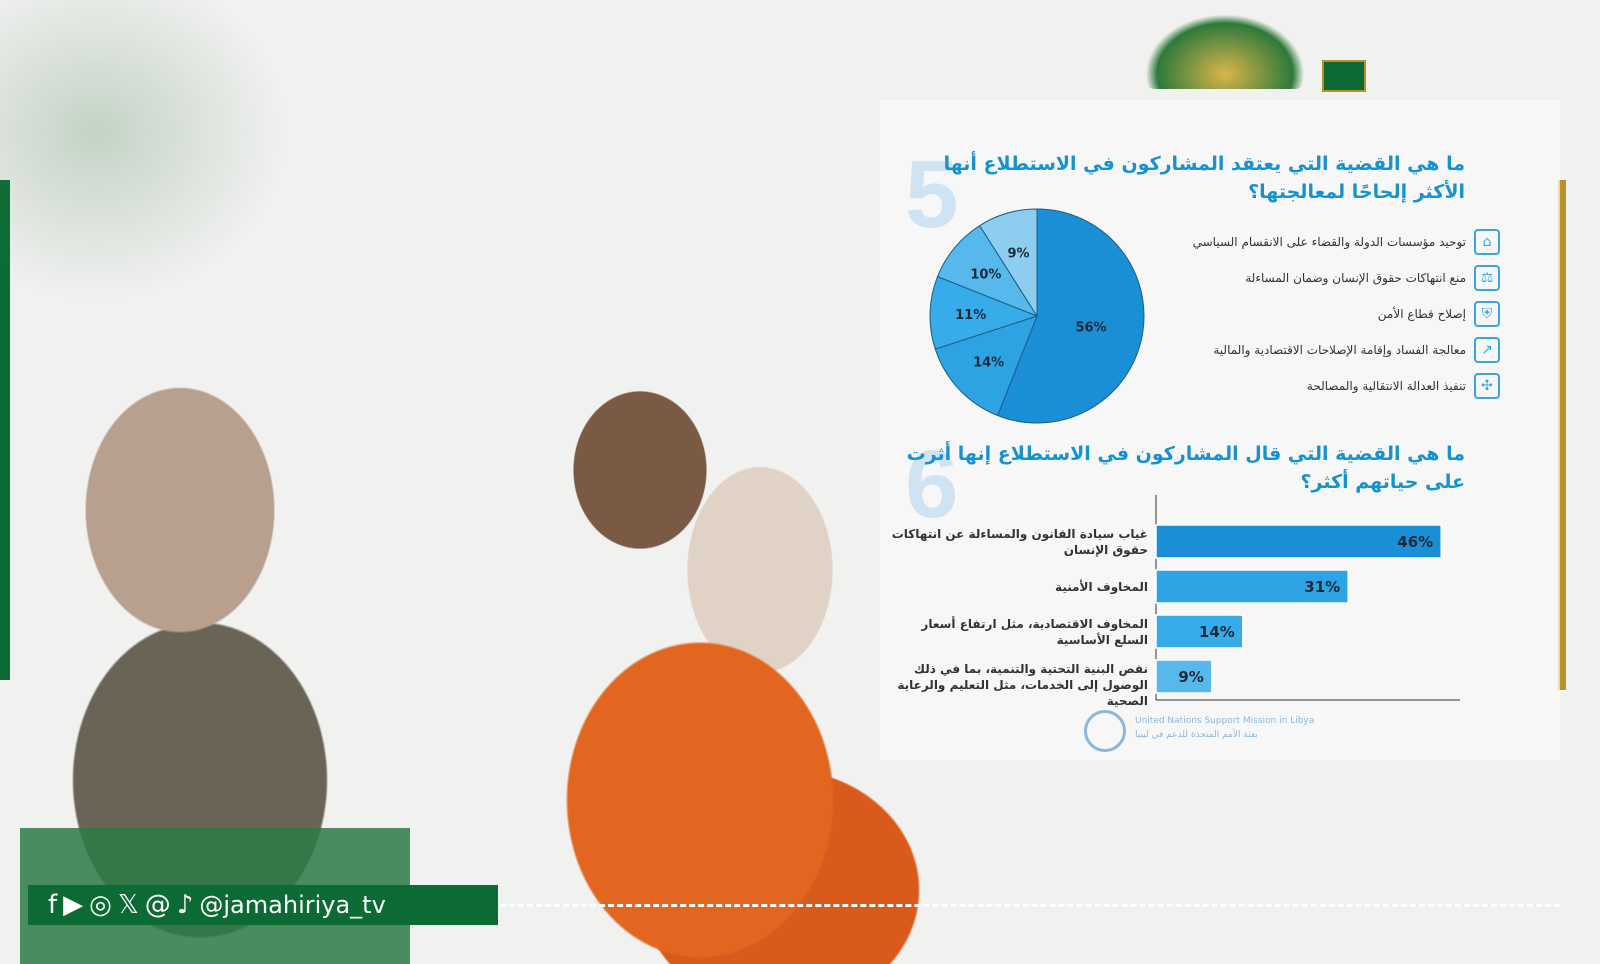 The width and height of the screenshot is (1600, 964). What do you see at coordinates (1030, 905) in the screenshot?
I see `dashed-divider` at bounding box center [1030, 905].